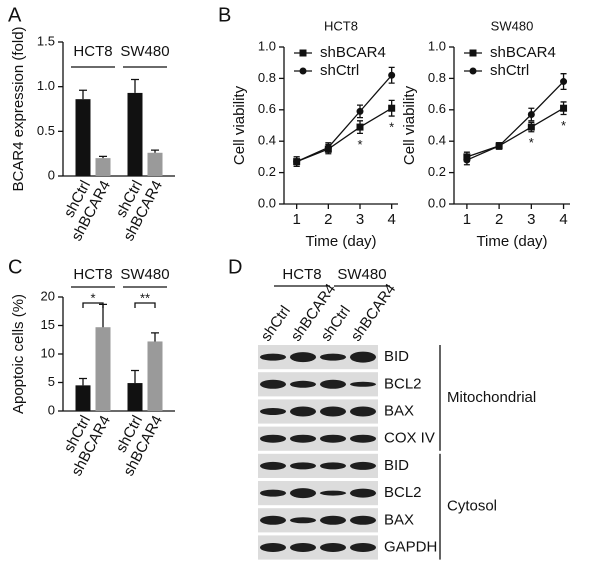 This screenshot has width=600, height=571. I want to click on y-tick-label: 0.2, so click(437, 171).